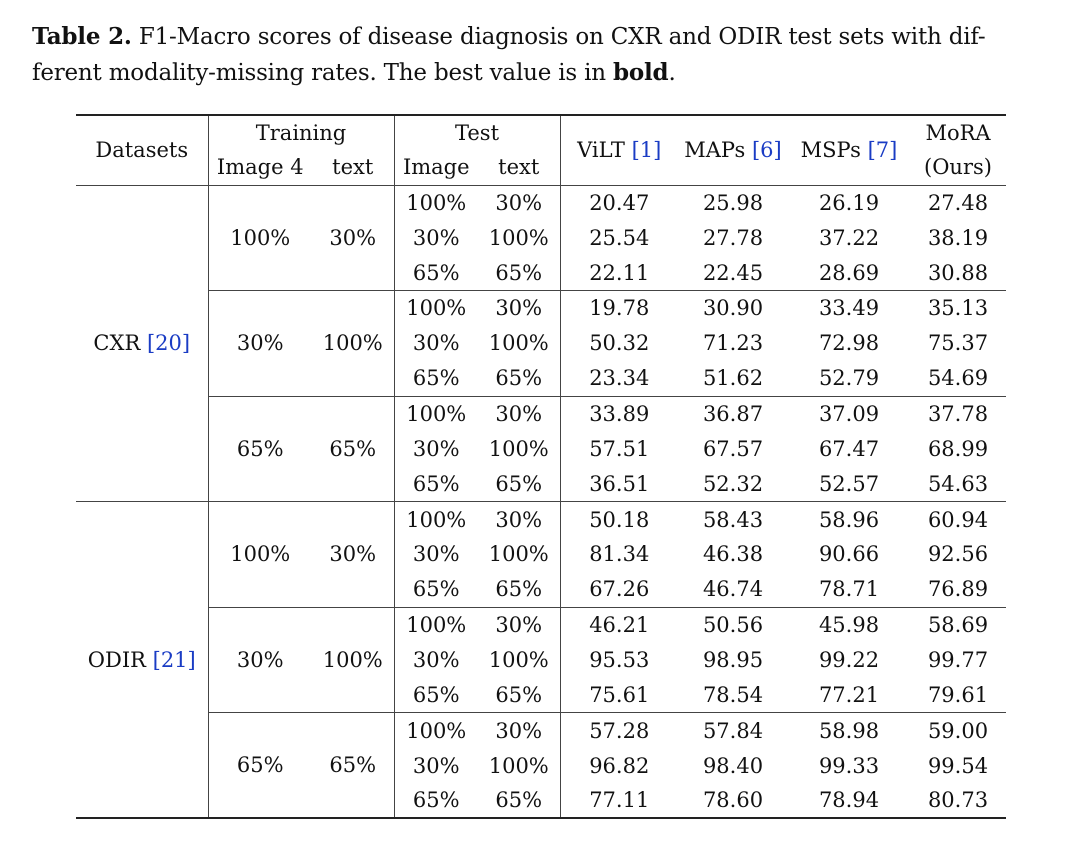  Describe the element at coordinates (958, 413) in the screenshot. I see `mora-score: 37.78` at that location.